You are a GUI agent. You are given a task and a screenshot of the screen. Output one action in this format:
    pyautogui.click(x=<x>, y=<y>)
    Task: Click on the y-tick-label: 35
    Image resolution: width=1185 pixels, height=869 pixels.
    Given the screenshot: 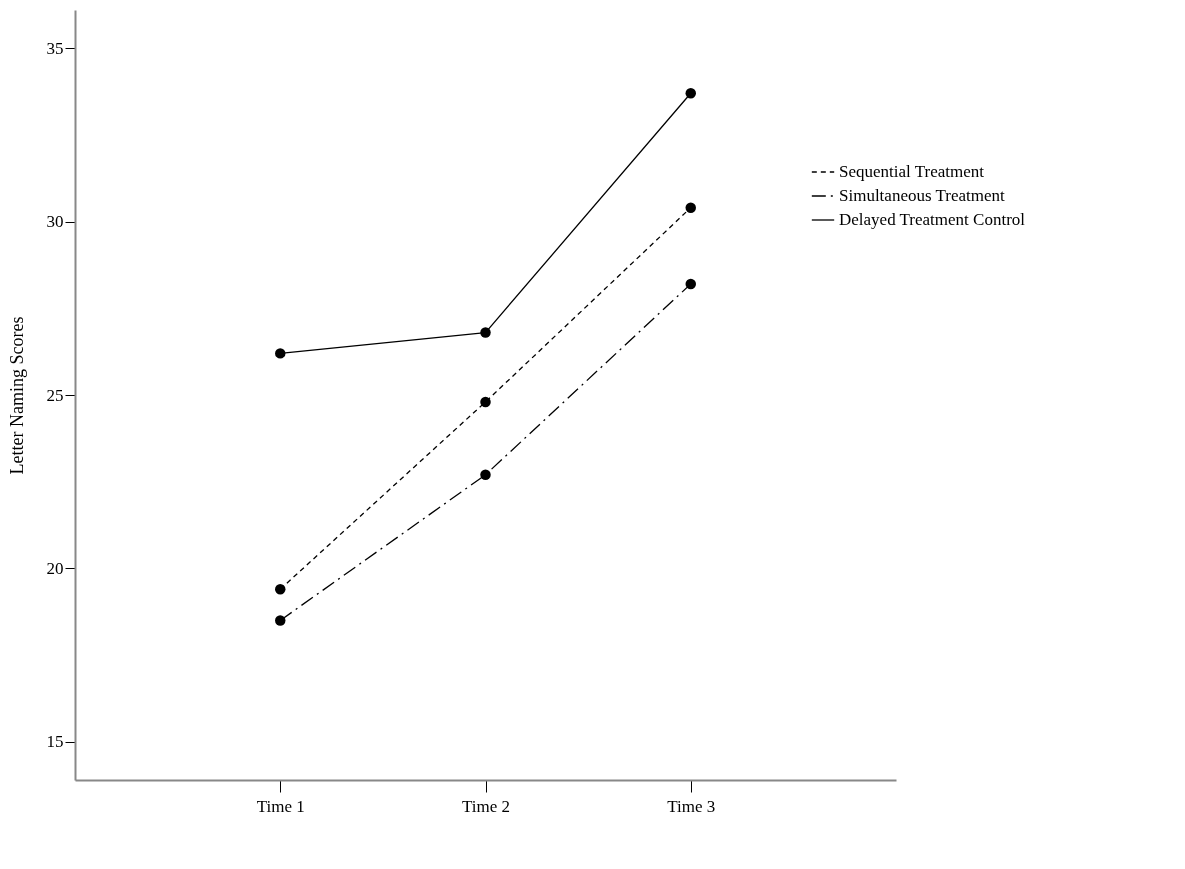 What is the action you would take?
    pyautogui.click(x=55, y=48)
    